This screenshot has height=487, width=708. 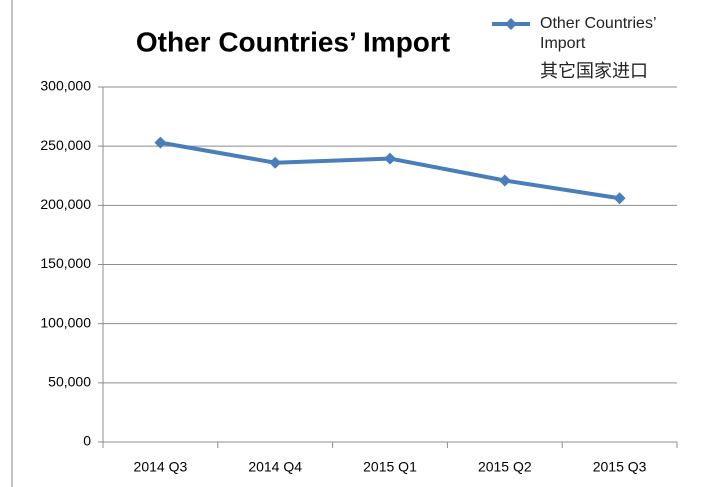 I want to click on x-tick-label: 2014 Q3, so click(x=161, y=467).